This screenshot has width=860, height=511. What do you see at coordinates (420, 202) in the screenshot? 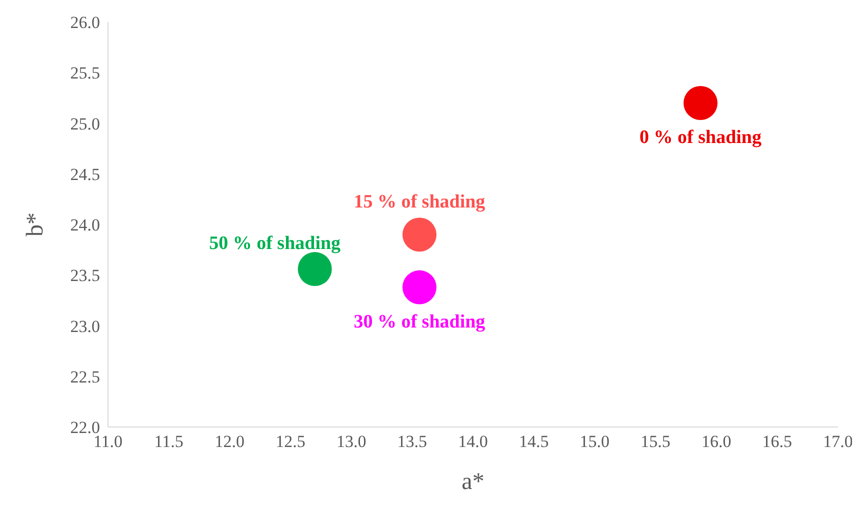
I see `series-label: 15 % of shading` at bounding box center [420, 202].